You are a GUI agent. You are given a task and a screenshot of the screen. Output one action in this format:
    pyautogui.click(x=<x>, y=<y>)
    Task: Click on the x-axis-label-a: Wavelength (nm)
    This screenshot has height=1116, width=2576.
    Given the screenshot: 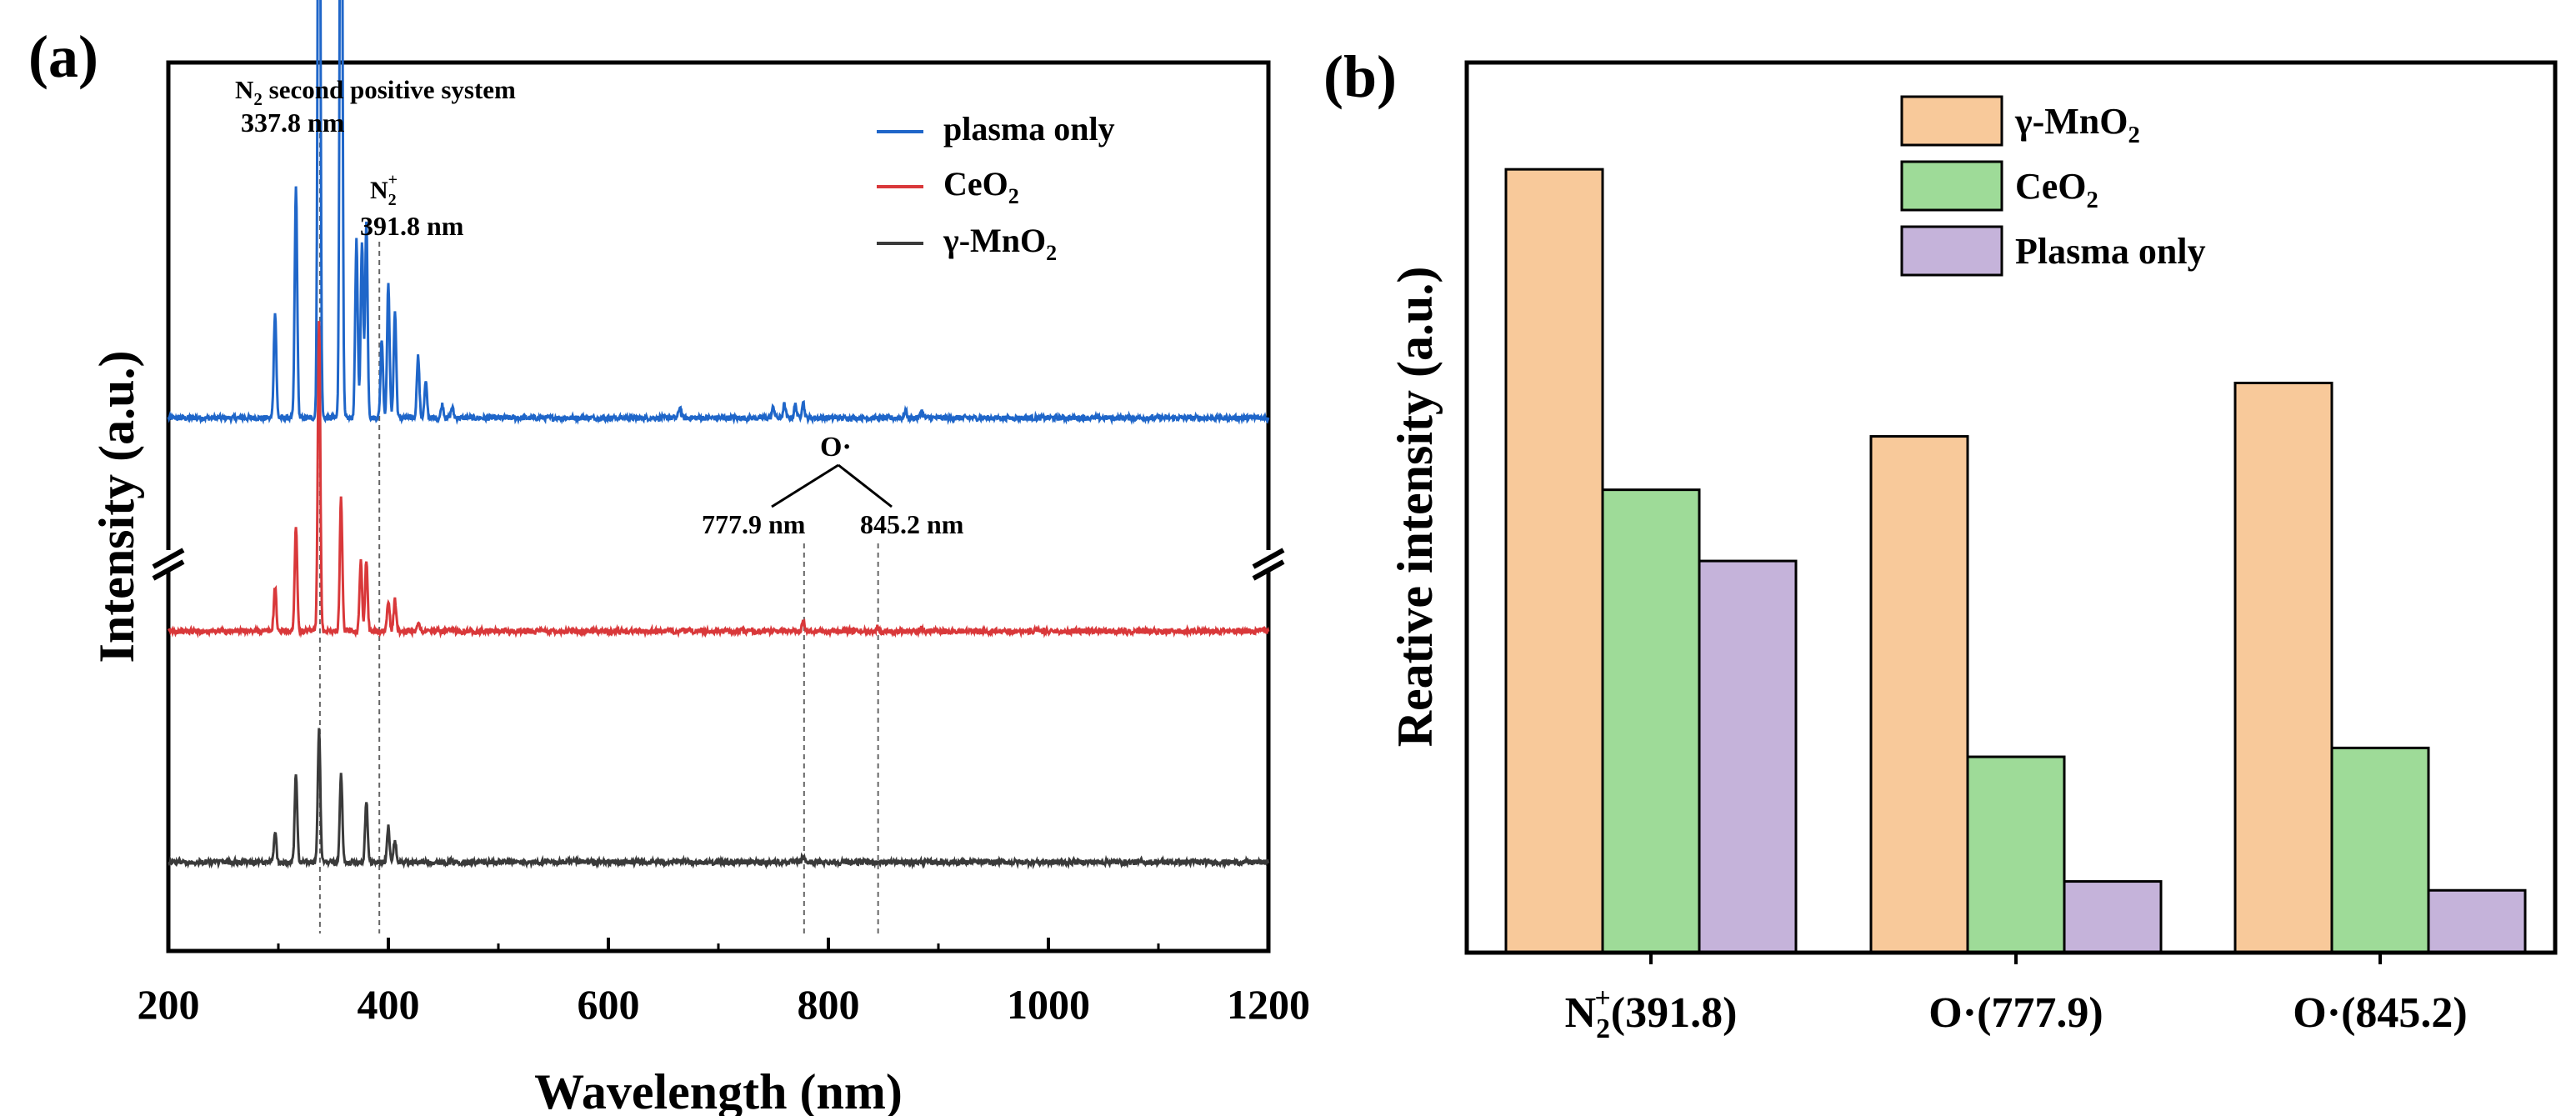 What is the action you would take?
    pyautogui.click(x=719, y=1090)
    